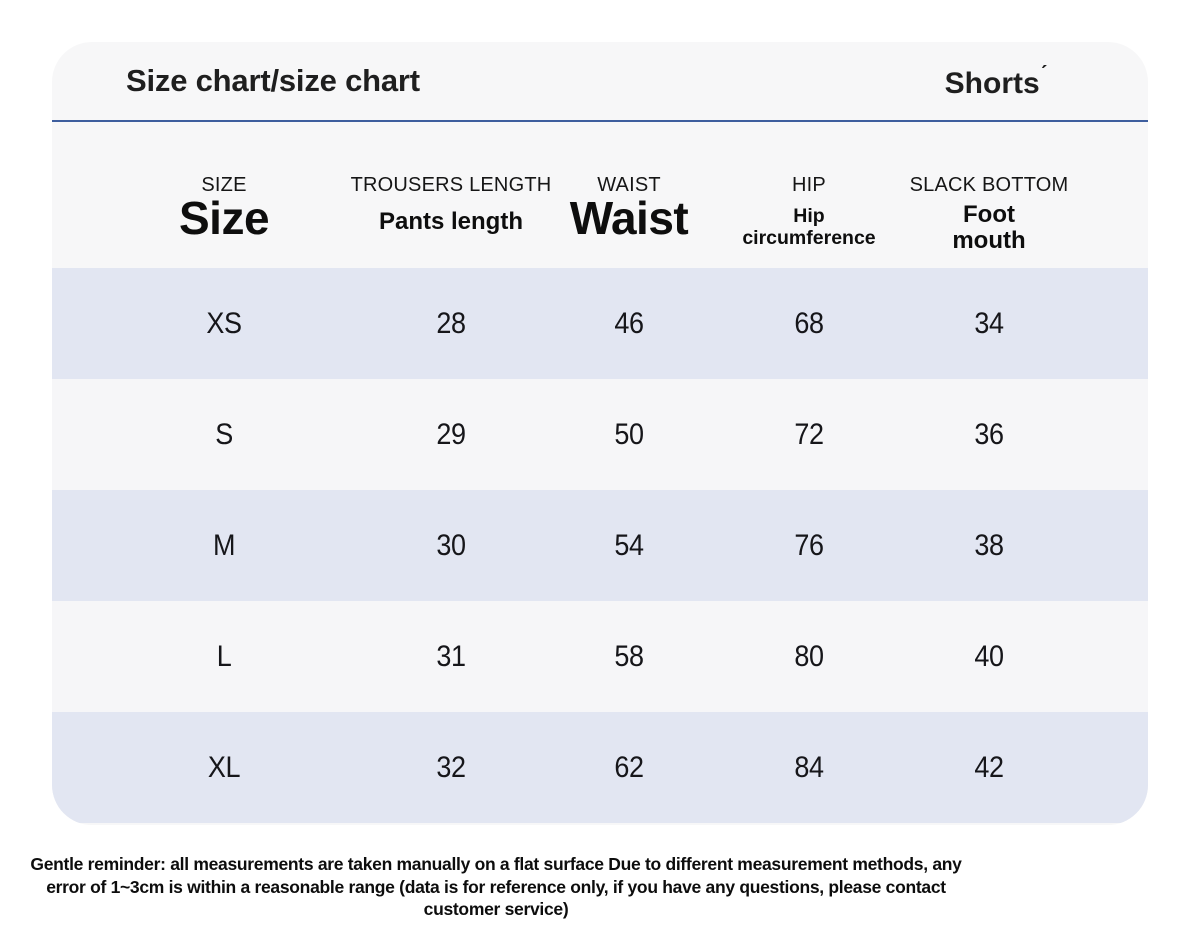  Describe the element at coordinates (600, 767) in the screenshot. I see `table-row-xl: XL 32 62 84 42` at that location.